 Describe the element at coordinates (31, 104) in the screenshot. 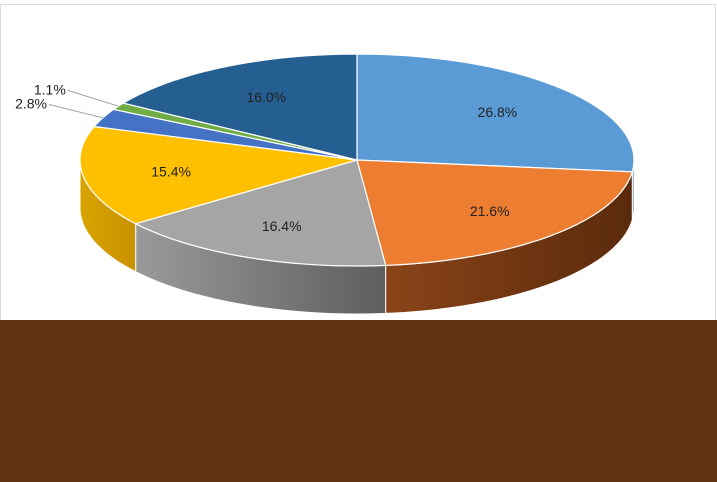

I see `data-label-4: 2.8%` at that location.